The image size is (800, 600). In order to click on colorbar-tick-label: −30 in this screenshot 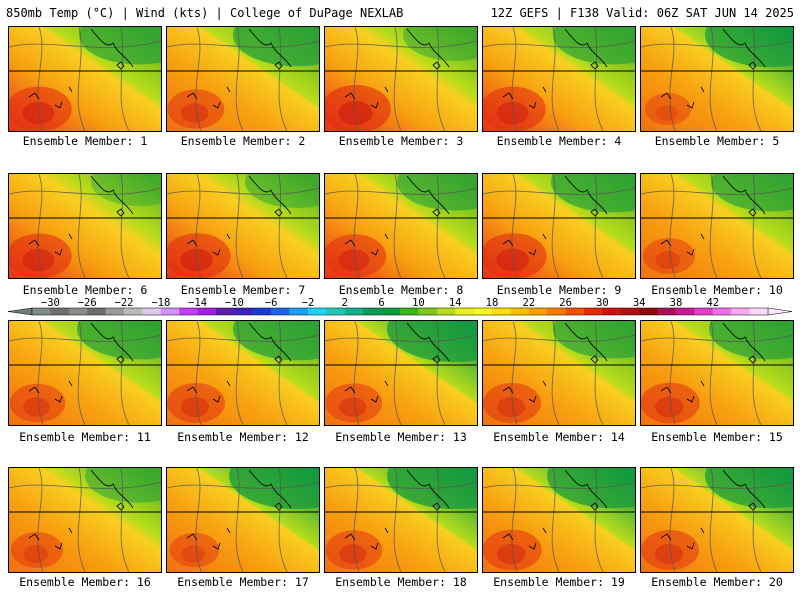, I will do `click(50, 303)`.